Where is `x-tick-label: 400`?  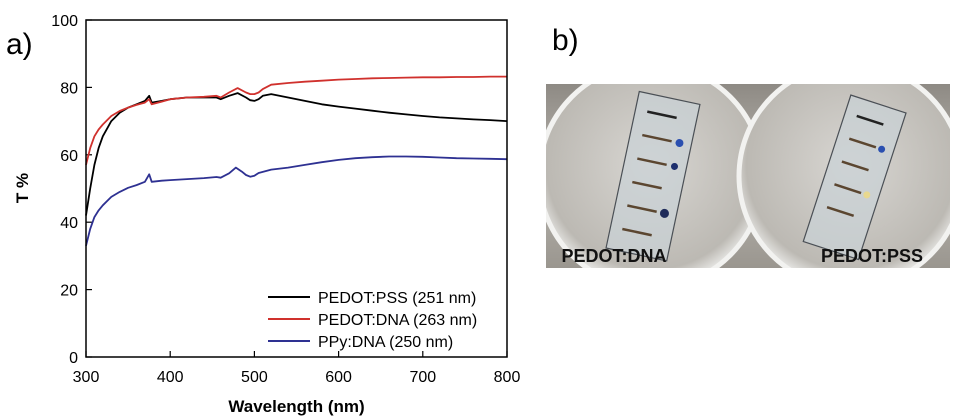 x-tick-label: 400 is located at coordinates (170, 377).